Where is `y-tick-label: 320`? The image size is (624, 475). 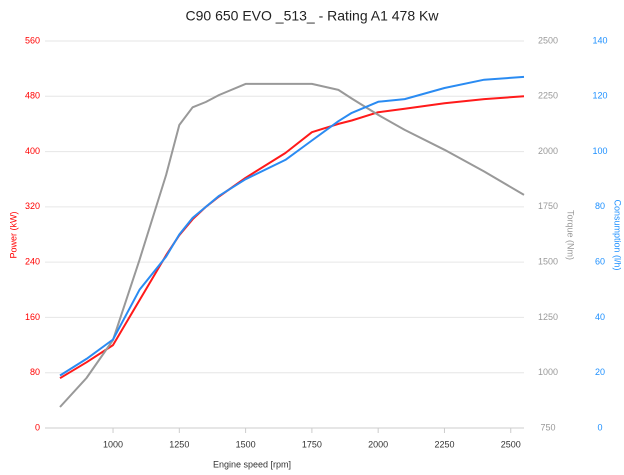 y-tick-label: 320 is located at coordinates (32, 206).